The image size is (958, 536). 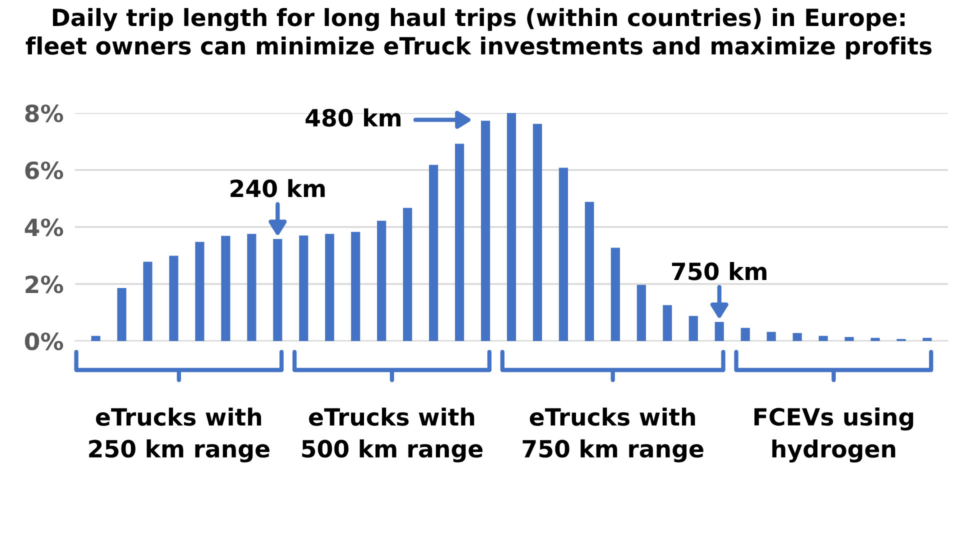 What do you see at coordinates (277, 188) in the screenshot?
I see `annotation: 240 km` at bounding box center [277, 188].